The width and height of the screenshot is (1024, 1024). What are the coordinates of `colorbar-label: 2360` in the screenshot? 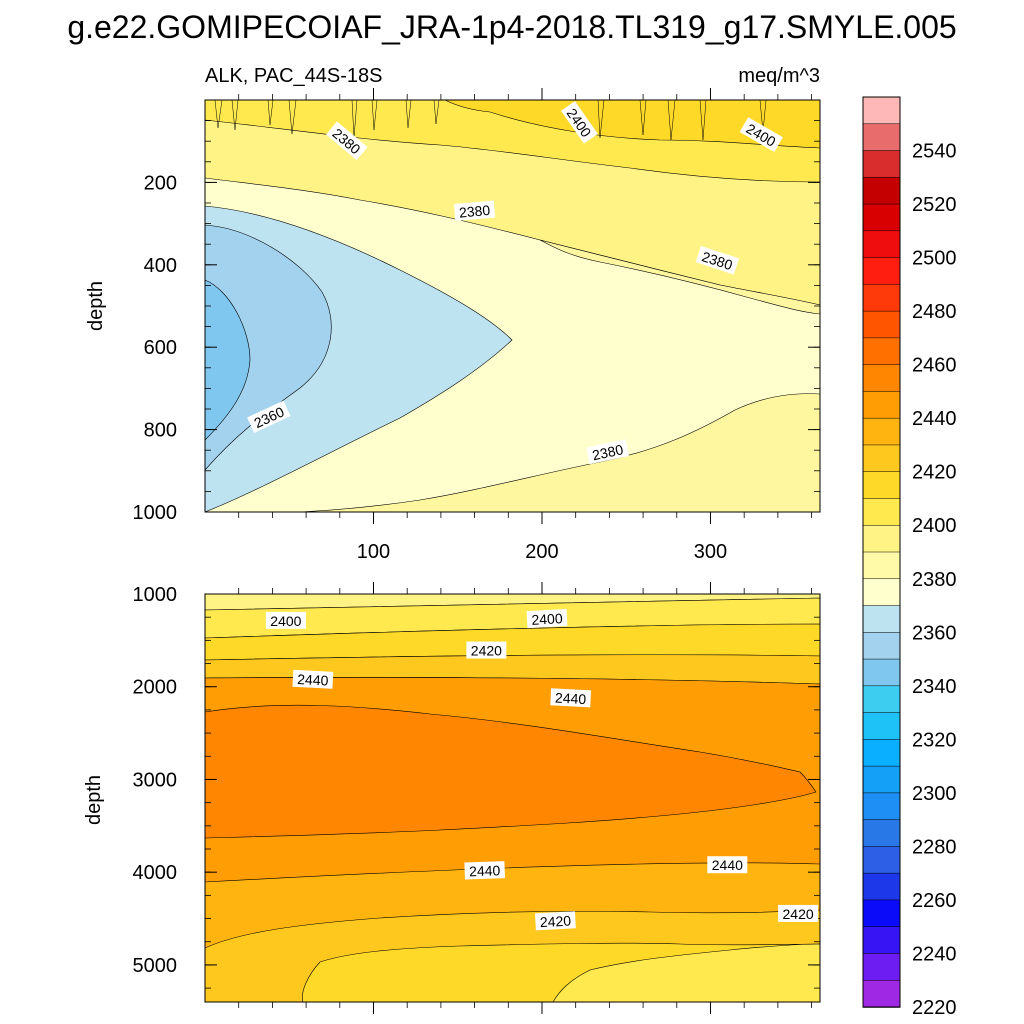 It's located at (934, 633).